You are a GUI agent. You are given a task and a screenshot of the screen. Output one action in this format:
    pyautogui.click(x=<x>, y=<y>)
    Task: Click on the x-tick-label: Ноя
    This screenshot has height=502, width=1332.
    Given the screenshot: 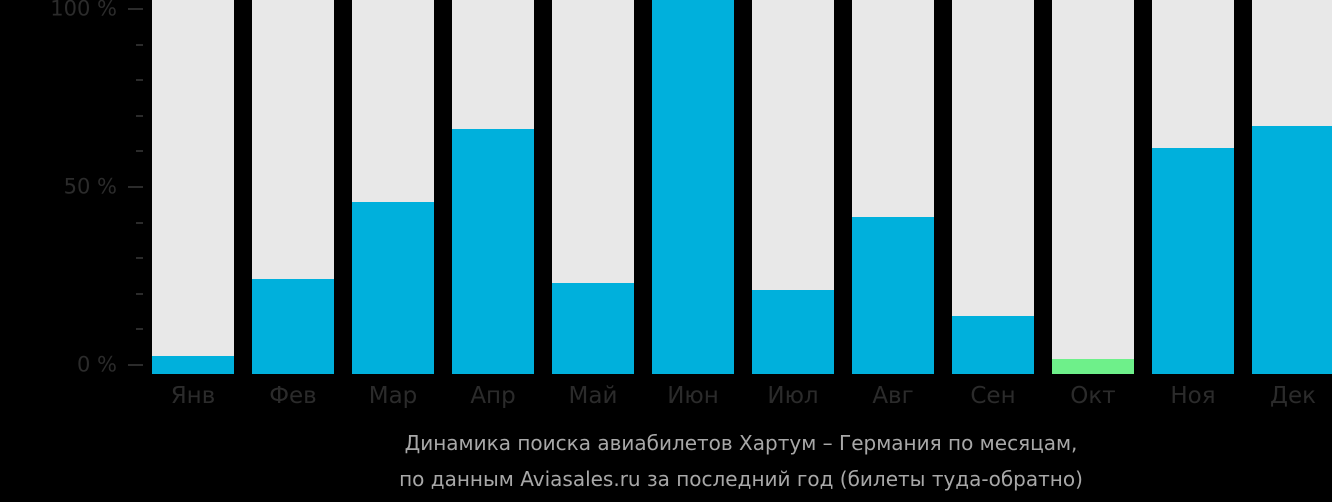 What is the action you would take?
    pyautogui.click(x=1193, y=396)
    